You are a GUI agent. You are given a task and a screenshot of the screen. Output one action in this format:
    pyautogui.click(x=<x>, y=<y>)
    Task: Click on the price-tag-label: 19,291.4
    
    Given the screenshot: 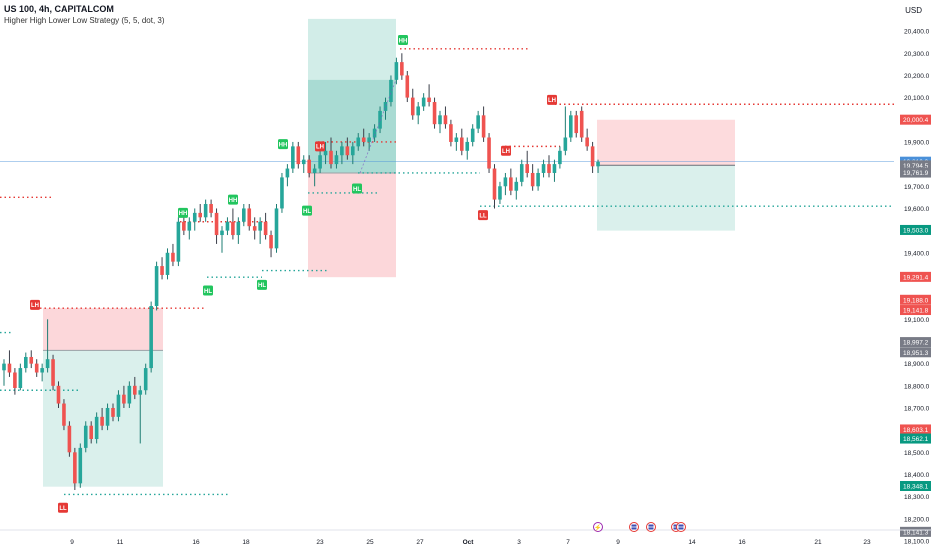 What is the action you would take?
    pyautogui.click(x=916, y=277)
    